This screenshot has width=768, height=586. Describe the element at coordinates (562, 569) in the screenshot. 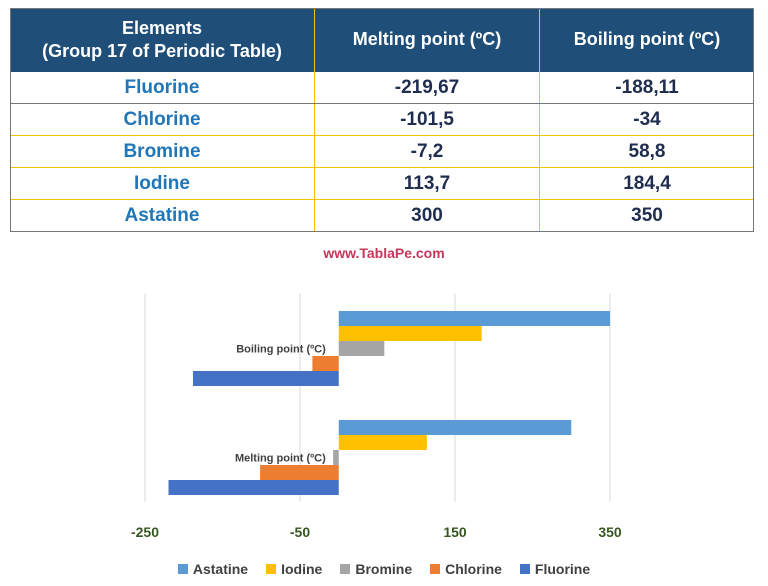

I see `legend-label-fluorine: Fluorine` at that location.